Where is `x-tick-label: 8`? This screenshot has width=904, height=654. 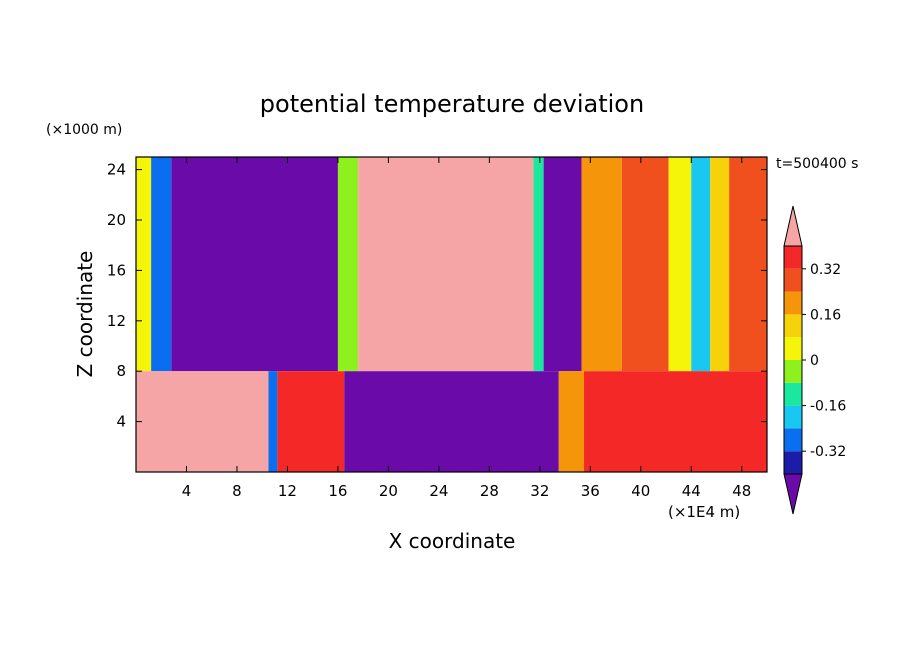
x-tick-label: 8 is located at coordinates (237, 491).